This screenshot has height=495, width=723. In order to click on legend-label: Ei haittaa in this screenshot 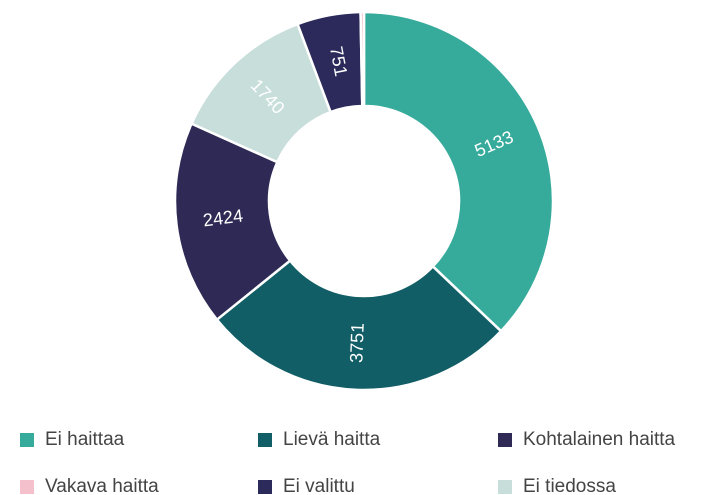, I will do `click(85, 439)`.